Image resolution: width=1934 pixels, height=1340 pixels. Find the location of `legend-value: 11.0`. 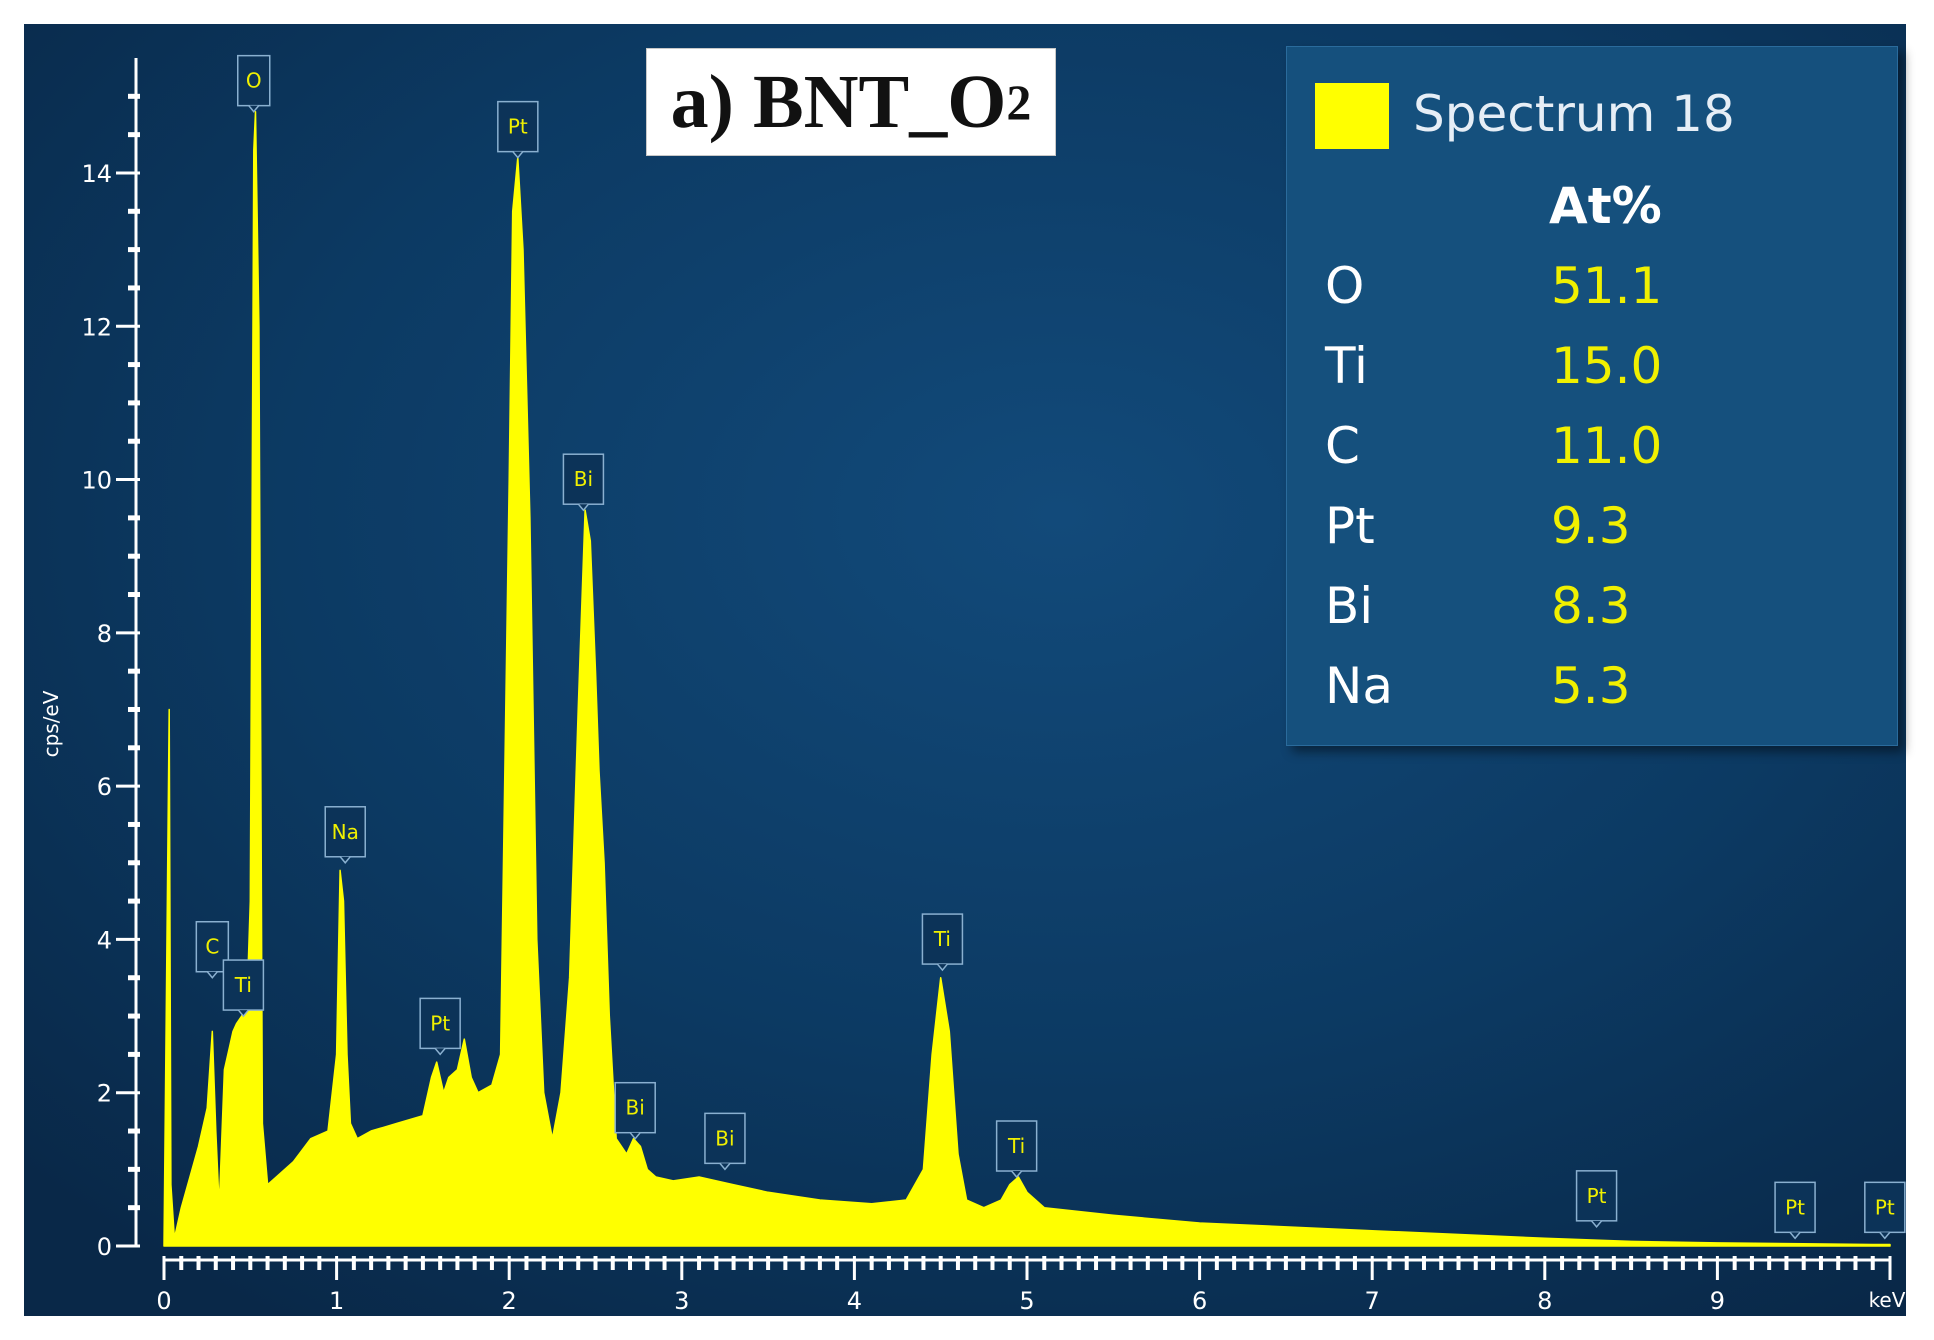

legend-value: 11.0 is located at coordinates (1607, 446).